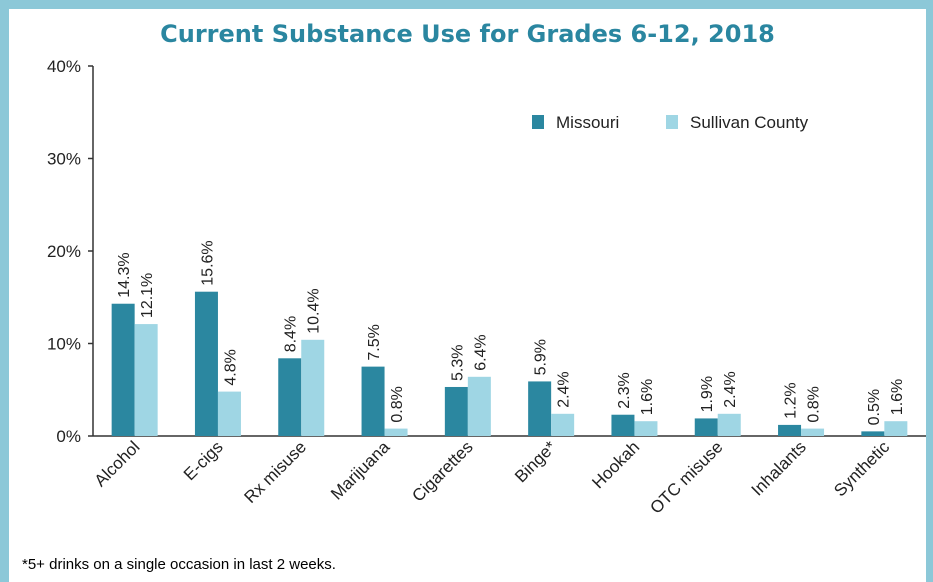 The image size is (933, 582). I want to click on data-label: 15.6%, so click(207, 262).